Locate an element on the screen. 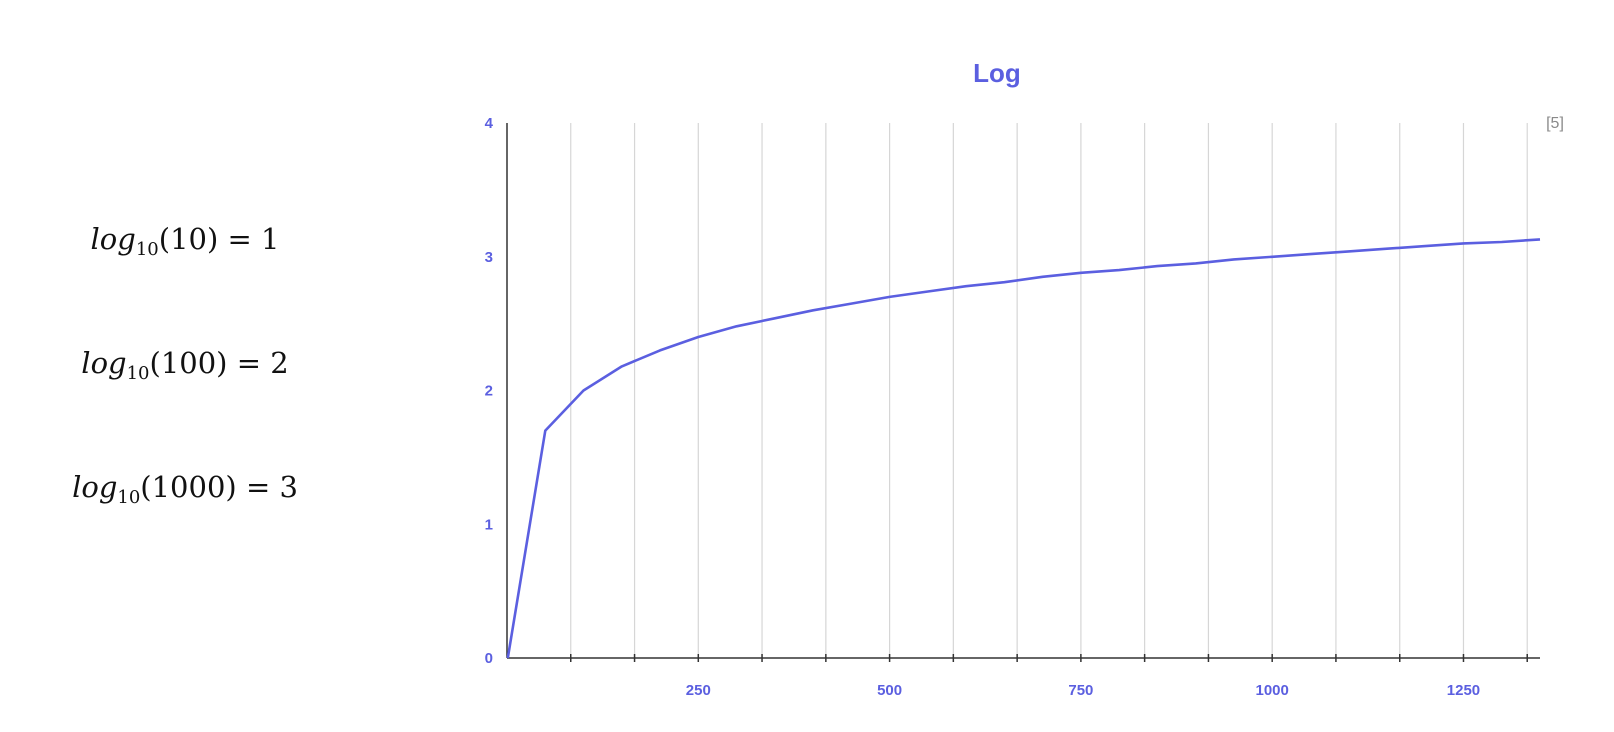  x-tick-label: 250 is located at coordinates (698, 690).